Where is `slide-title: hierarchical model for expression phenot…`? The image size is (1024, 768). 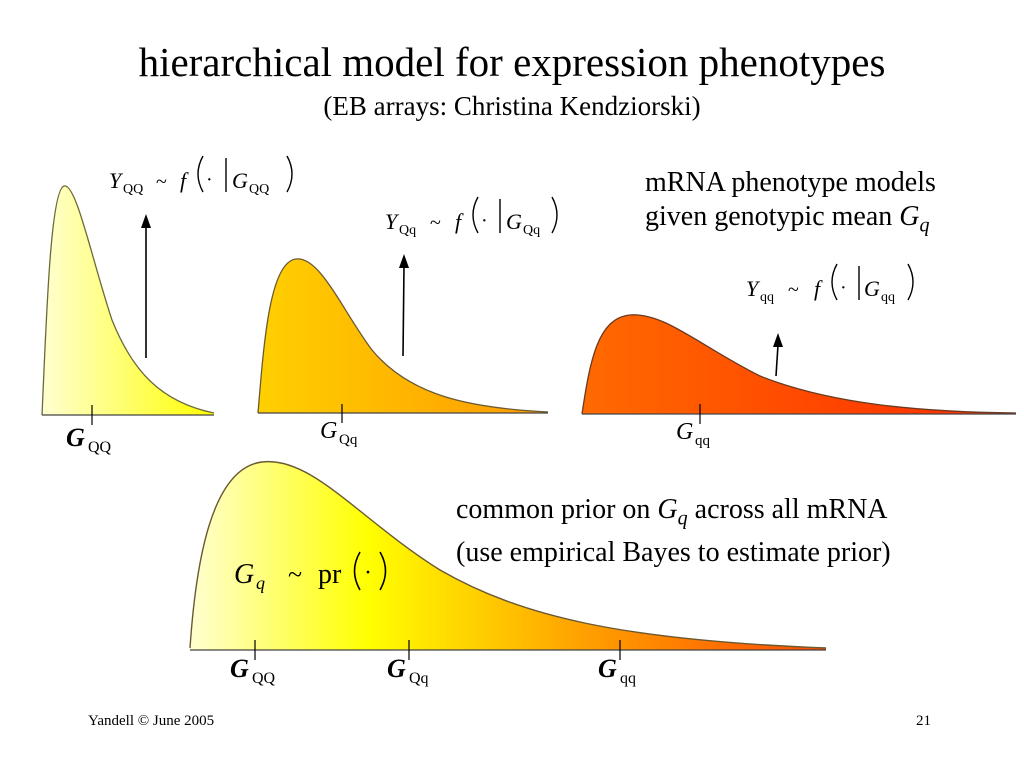
slide-title: hierarchical model for expression phenot… is located at coordinates (512, 62).